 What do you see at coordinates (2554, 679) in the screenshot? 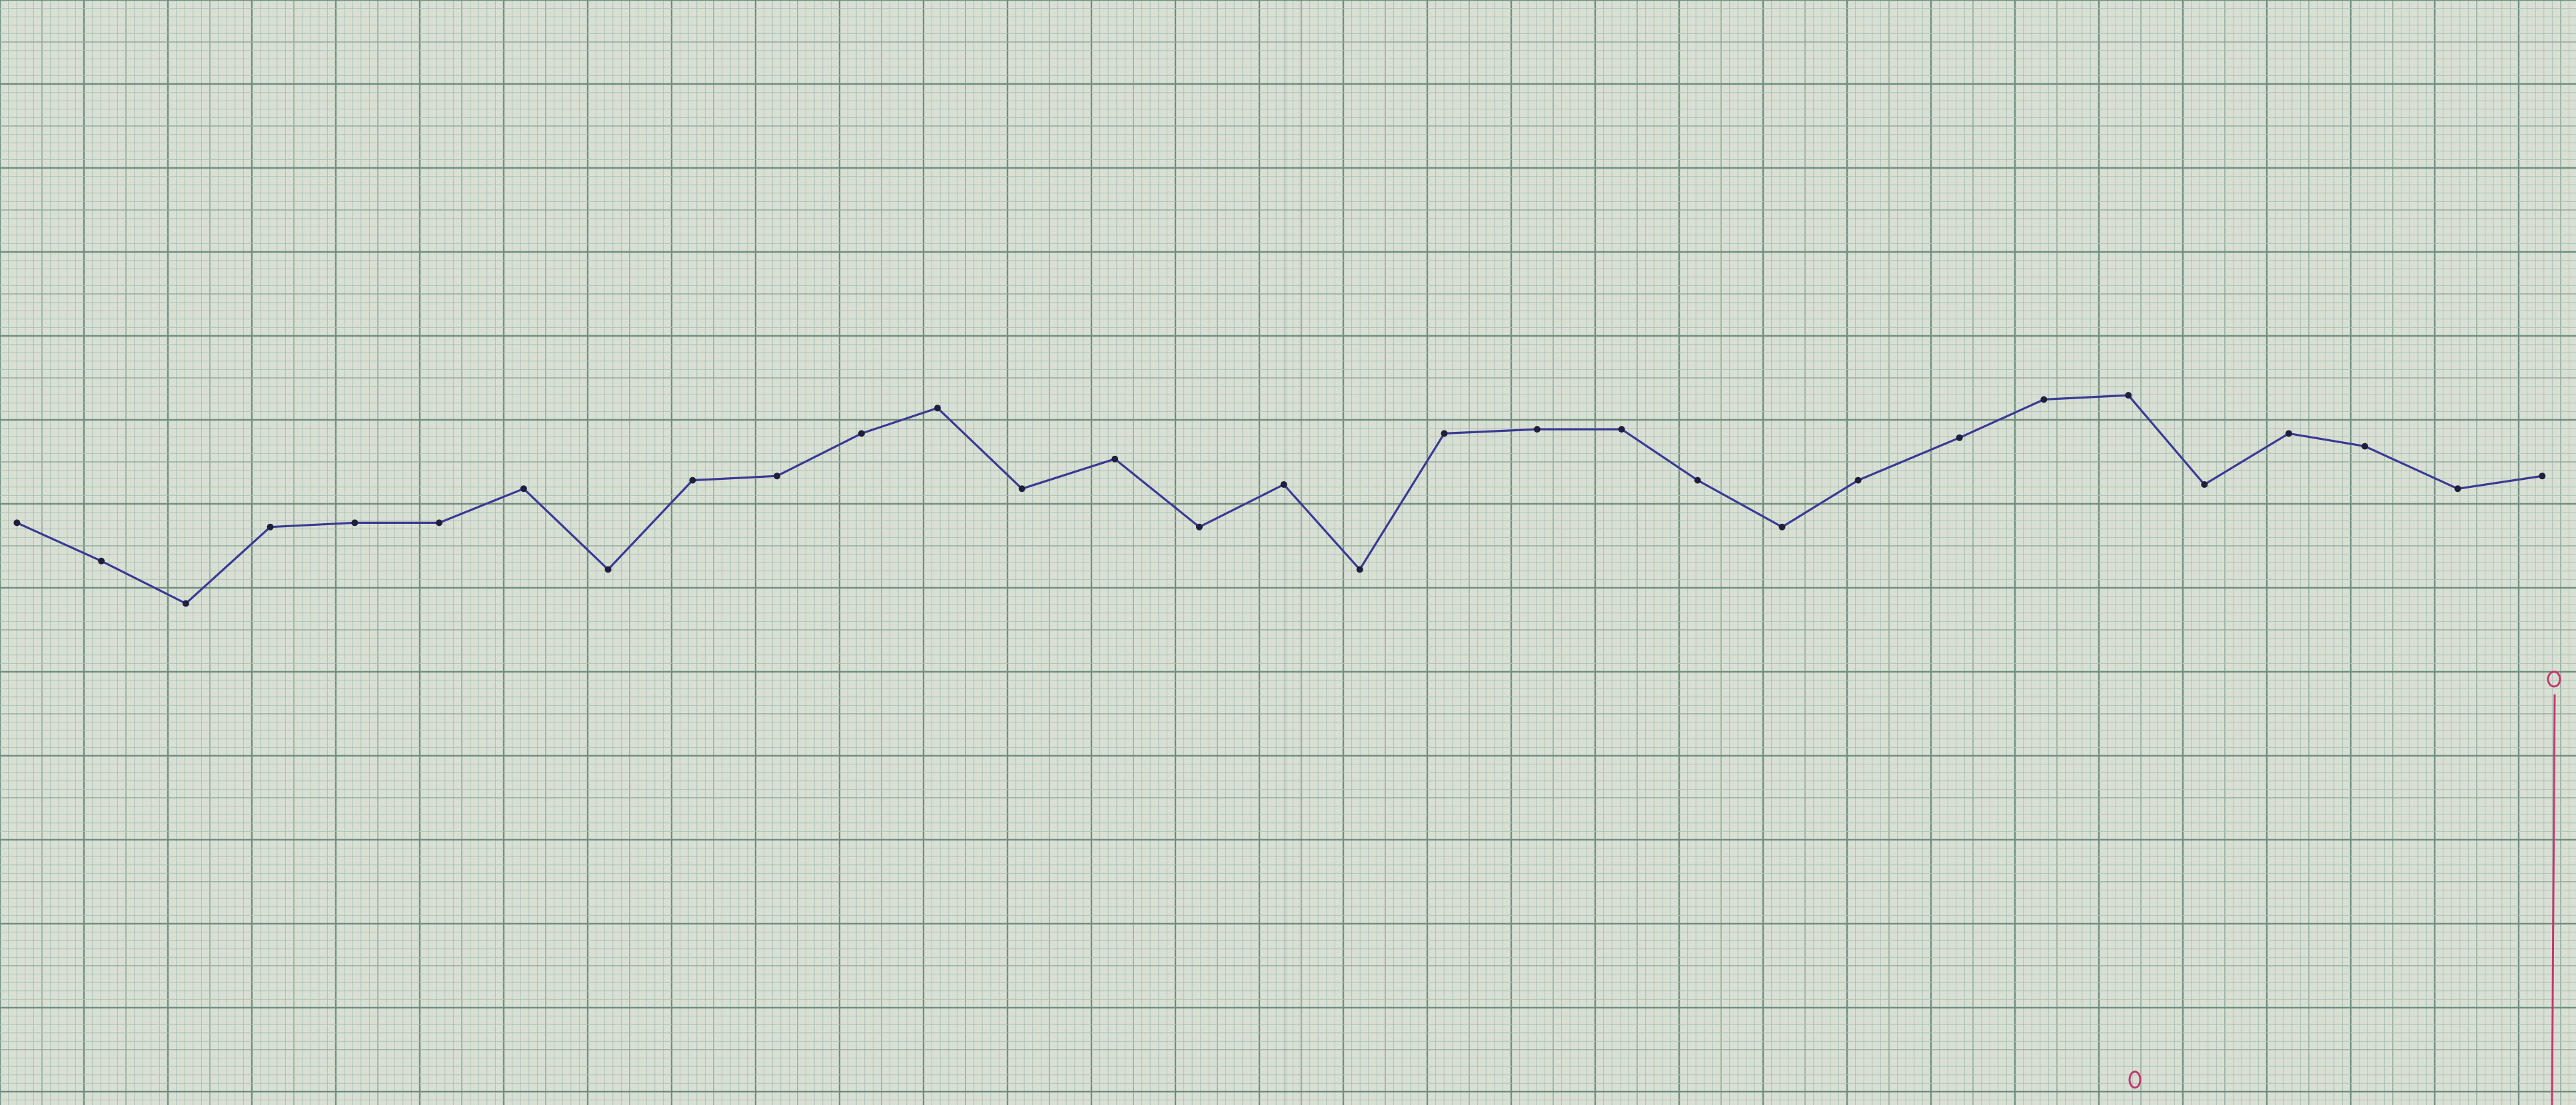
I see `red-circle-mark` at bounding box center [2554, 679].